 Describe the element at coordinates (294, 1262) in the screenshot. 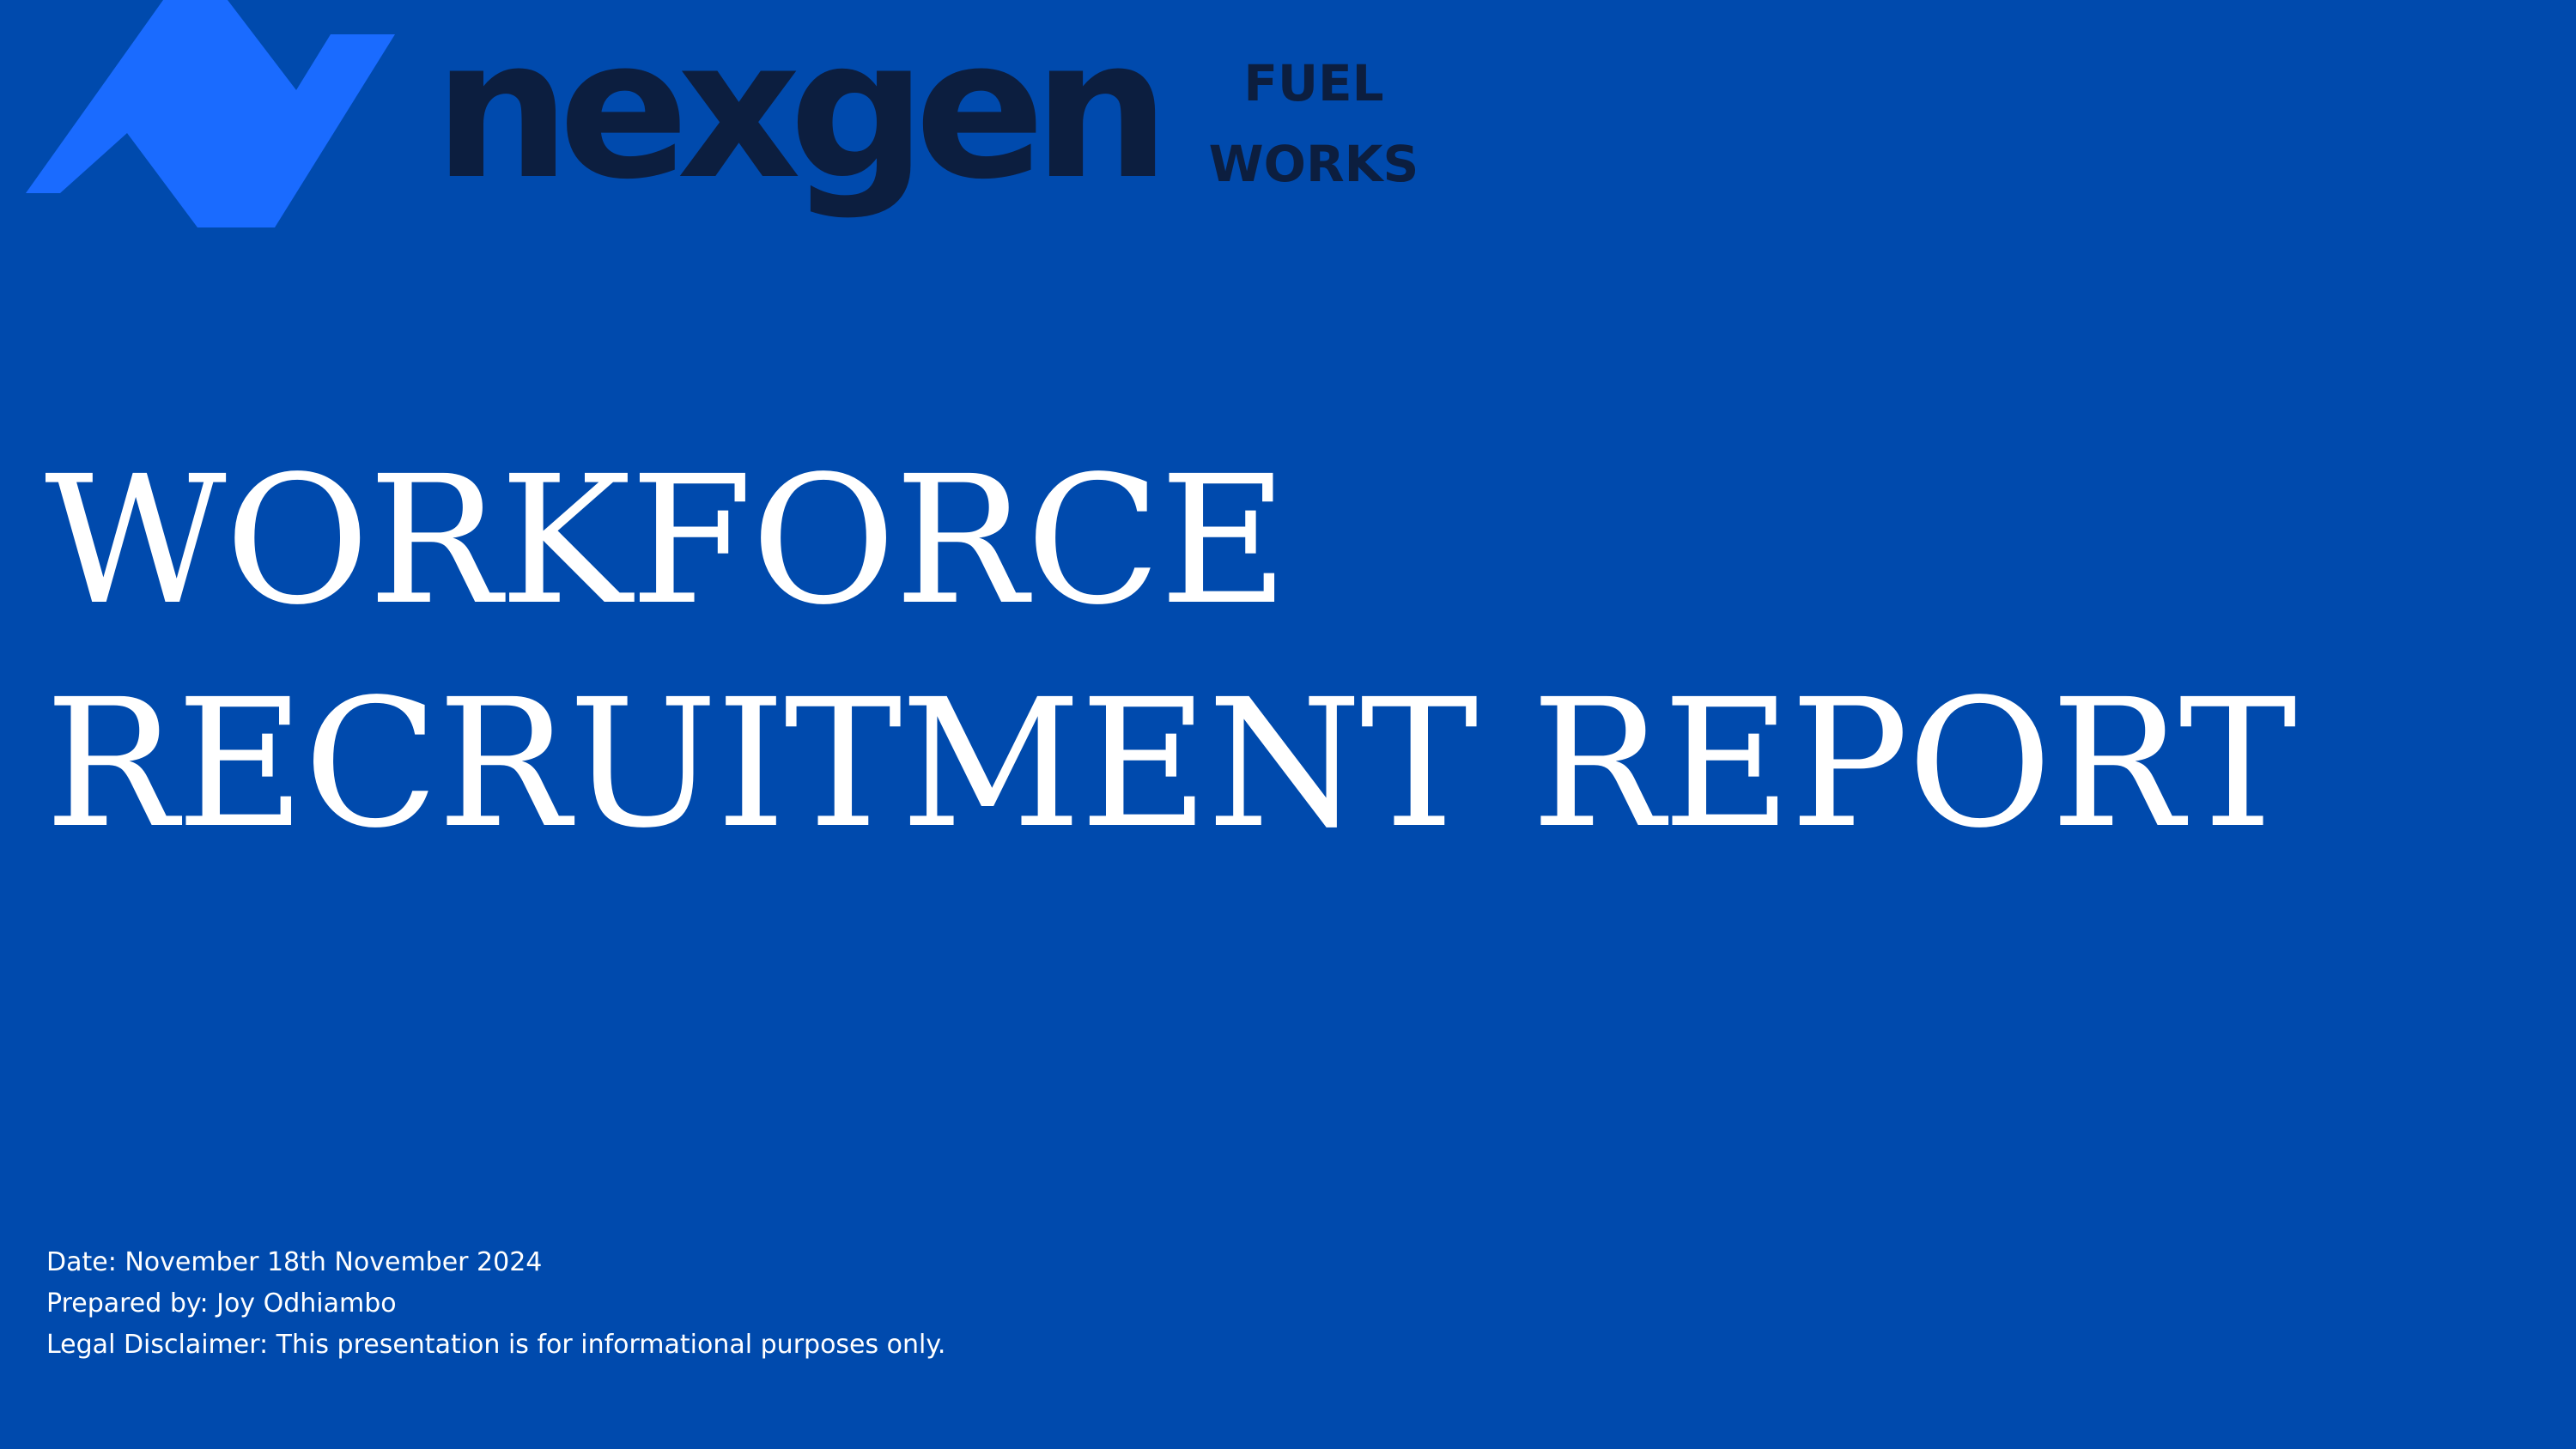

I see `report-date: Date: November 18th November 2024` at that location.